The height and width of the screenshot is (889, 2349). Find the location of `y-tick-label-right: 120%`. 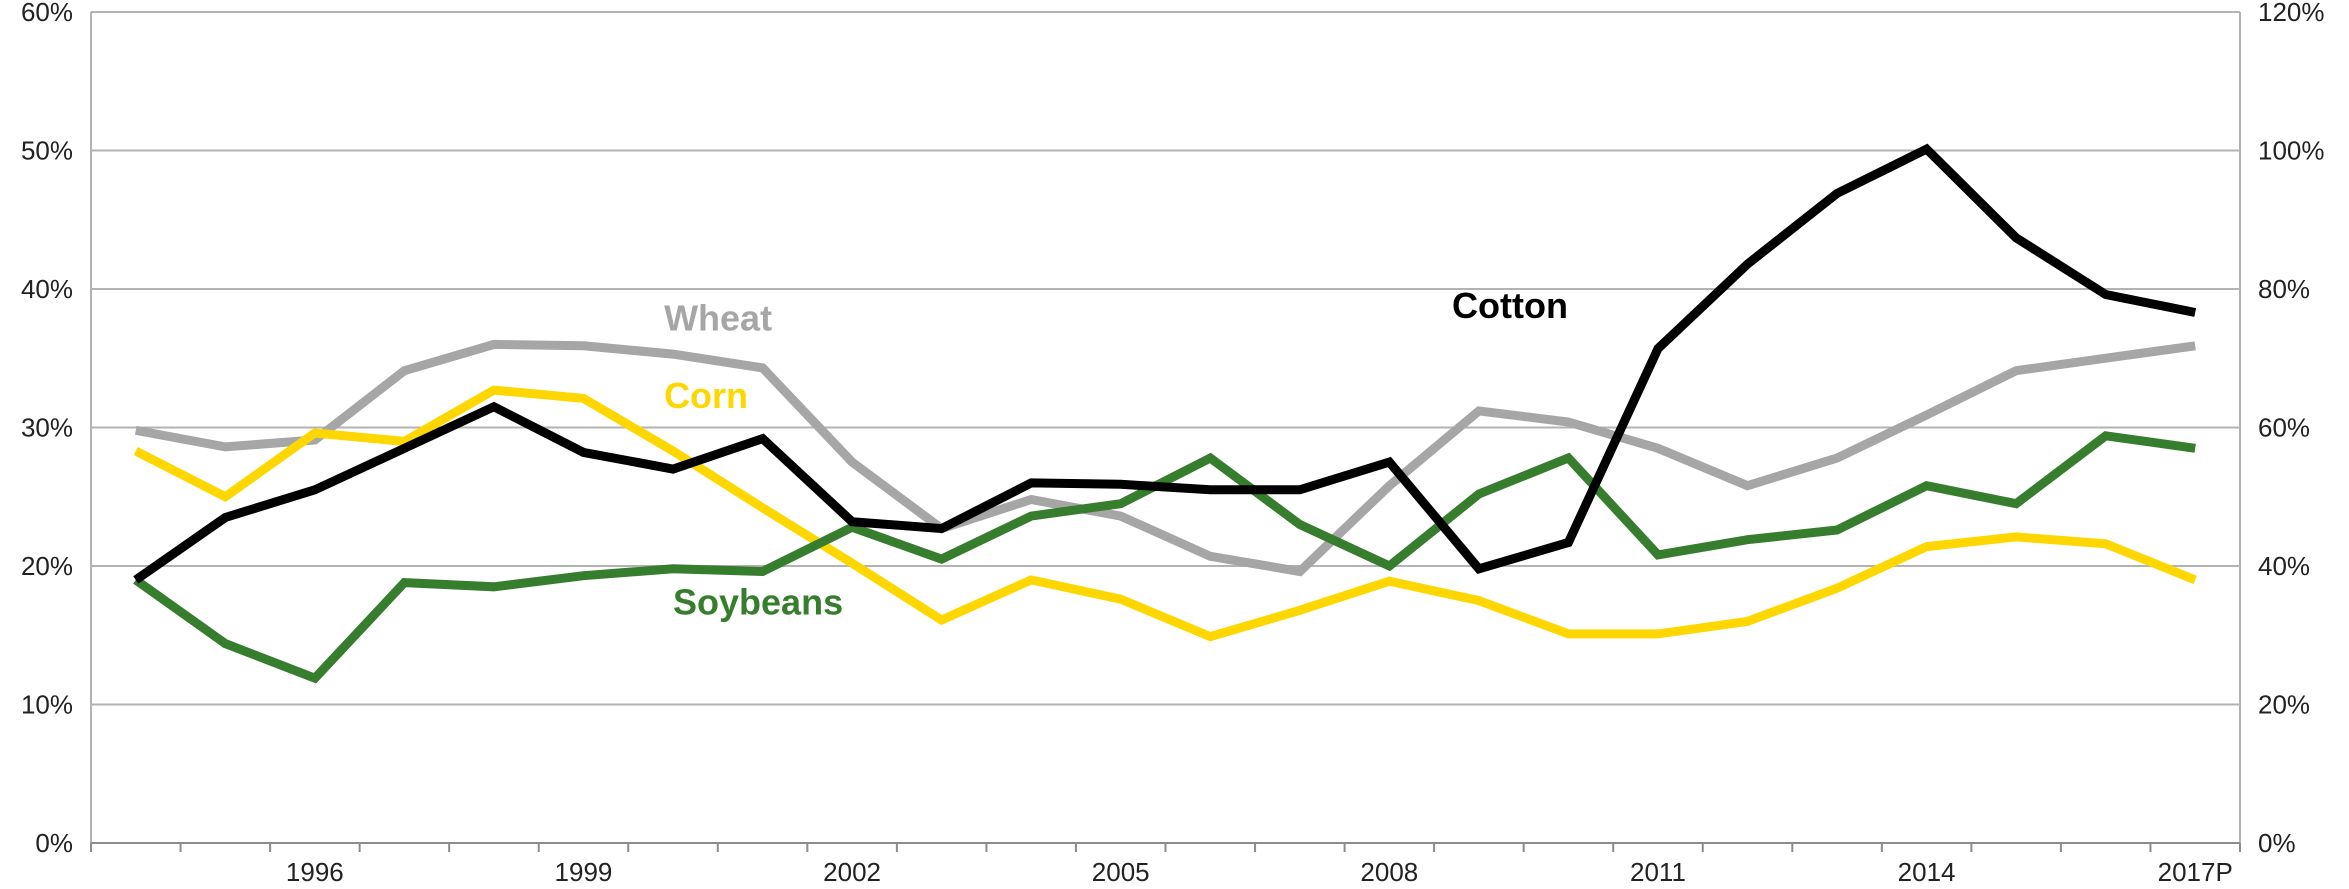

y-tick-label-right: 120% is located at coordinates (2291, 13).